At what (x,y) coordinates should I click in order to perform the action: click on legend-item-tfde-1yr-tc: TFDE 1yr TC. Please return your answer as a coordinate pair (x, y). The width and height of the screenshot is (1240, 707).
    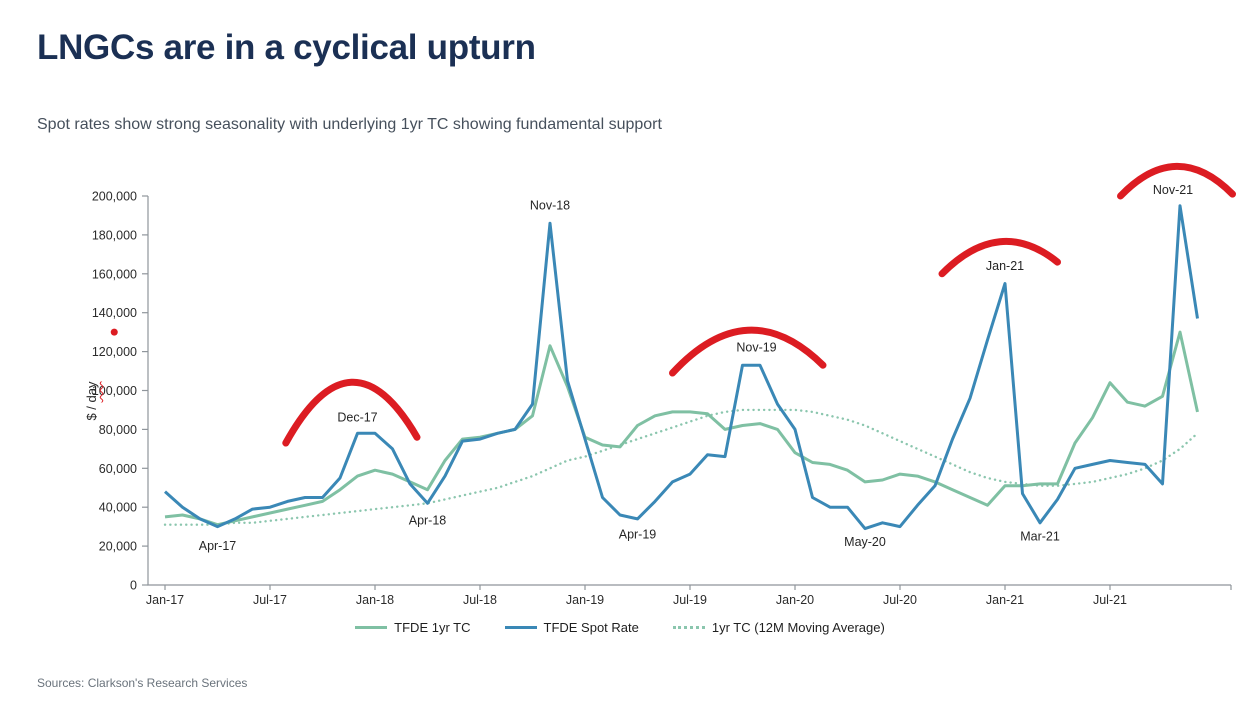
    Looking at the image, I should click on (413, 627).